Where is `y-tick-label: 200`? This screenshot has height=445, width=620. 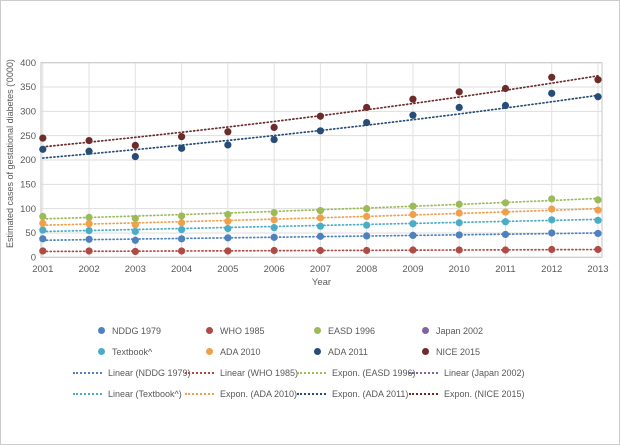
y-tick-label: 200 is located at coordinates (28, 160).